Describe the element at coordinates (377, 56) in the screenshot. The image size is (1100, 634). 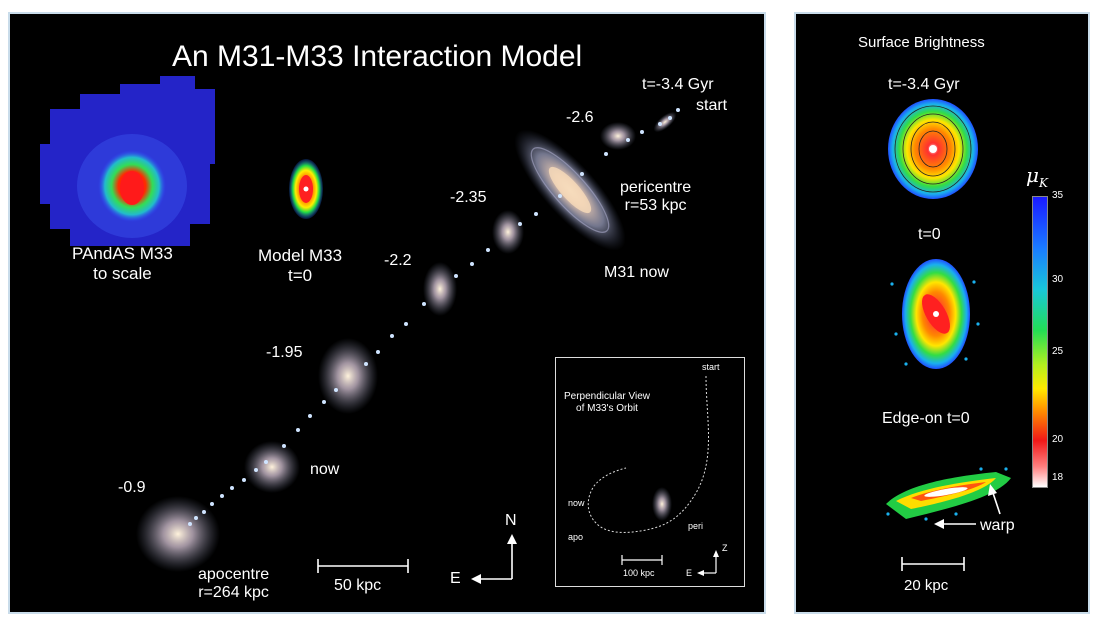
I see `page-title: An M31-M33 Interaction Model` at that location.